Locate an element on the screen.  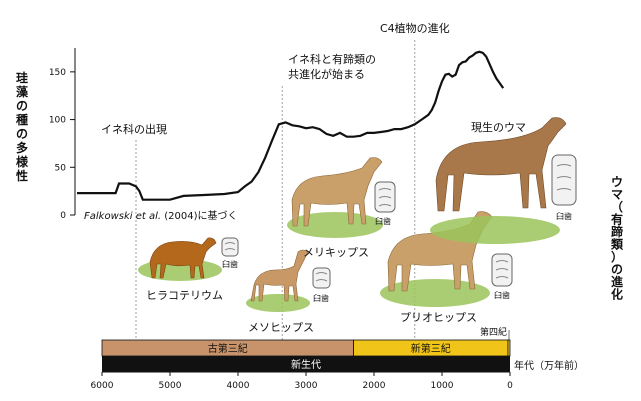
annotation-c4-plants: C4植物の進化 is located at coordinates (415, 28).